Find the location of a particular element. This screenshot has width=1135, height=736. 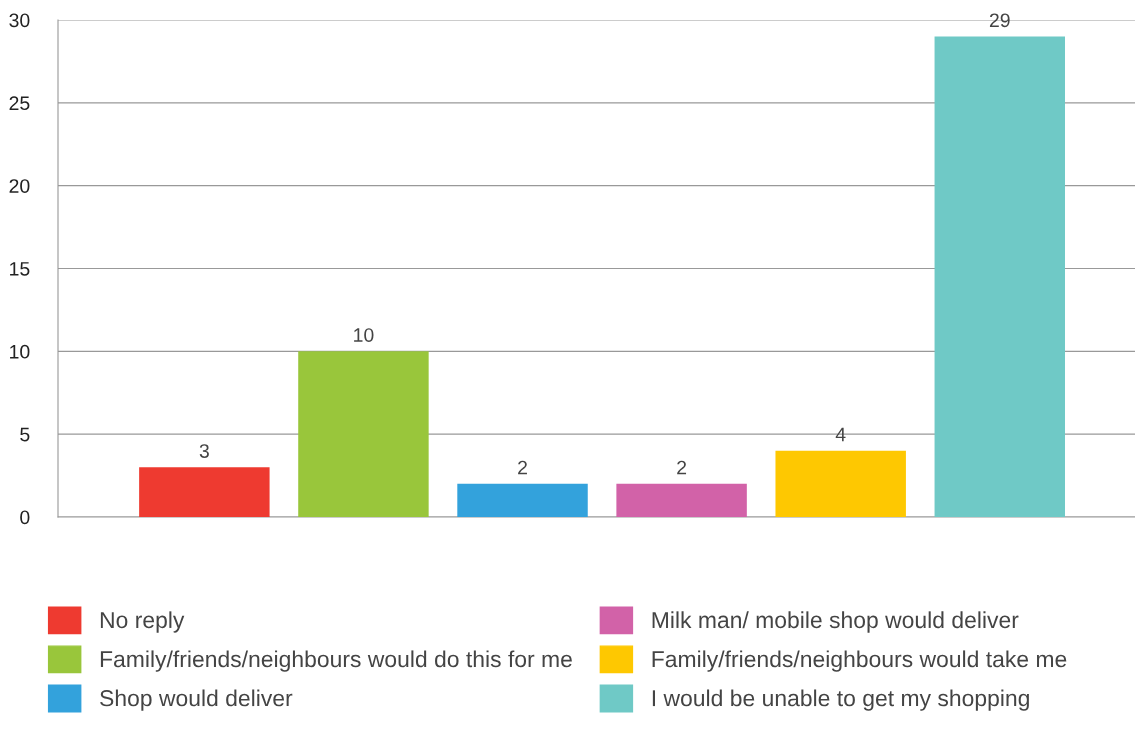

legend-label: Shop would deliver is located at coordinates (196, 700).